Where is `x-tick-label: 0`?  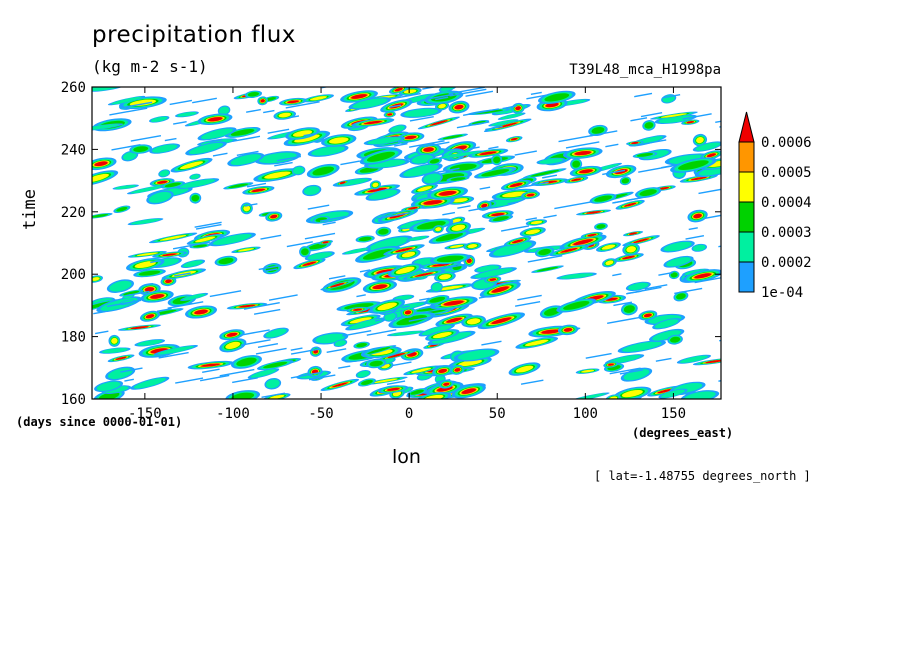 x-tick-label: 0 is located at coordinates (409, 414).